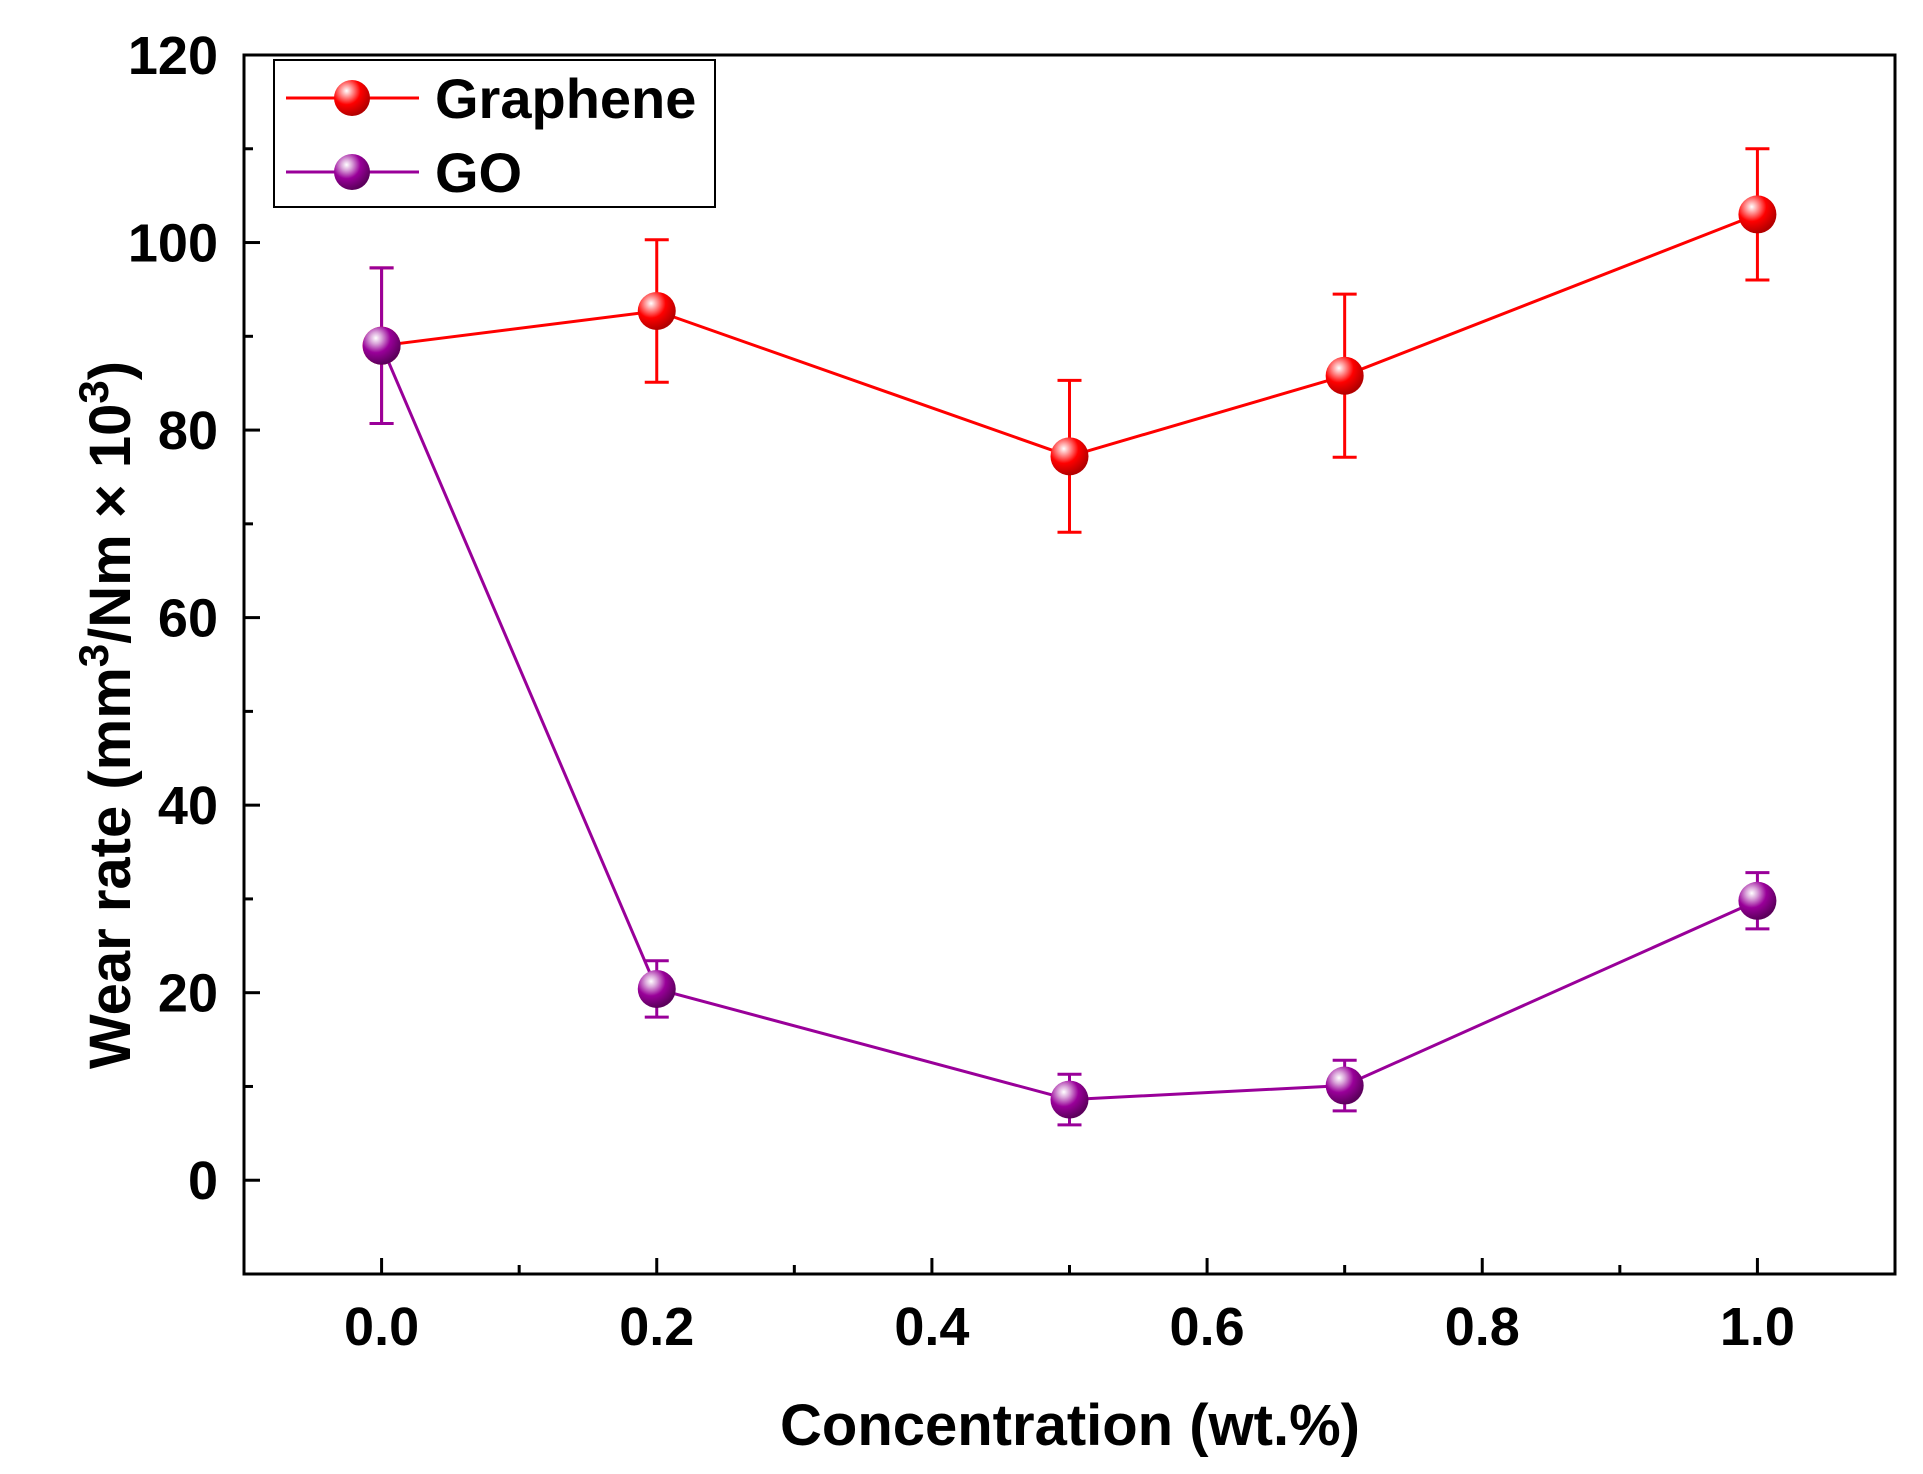 The image size is (1923, 1474). I want to click on y-tick-label: 60, so click(188, 619).